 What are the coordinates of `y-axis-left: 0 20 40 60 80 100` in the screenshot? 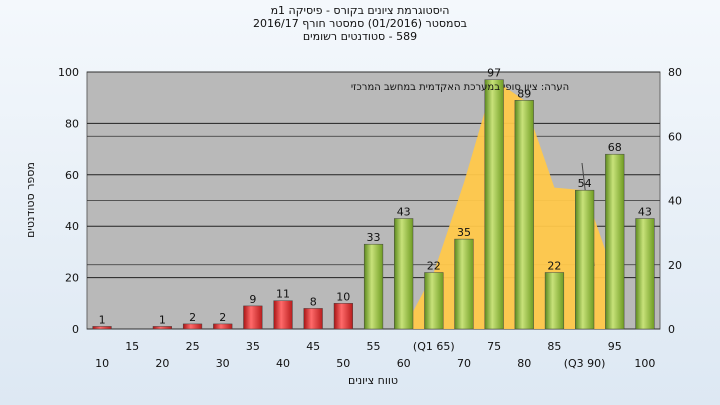 It's located at (68, 201).